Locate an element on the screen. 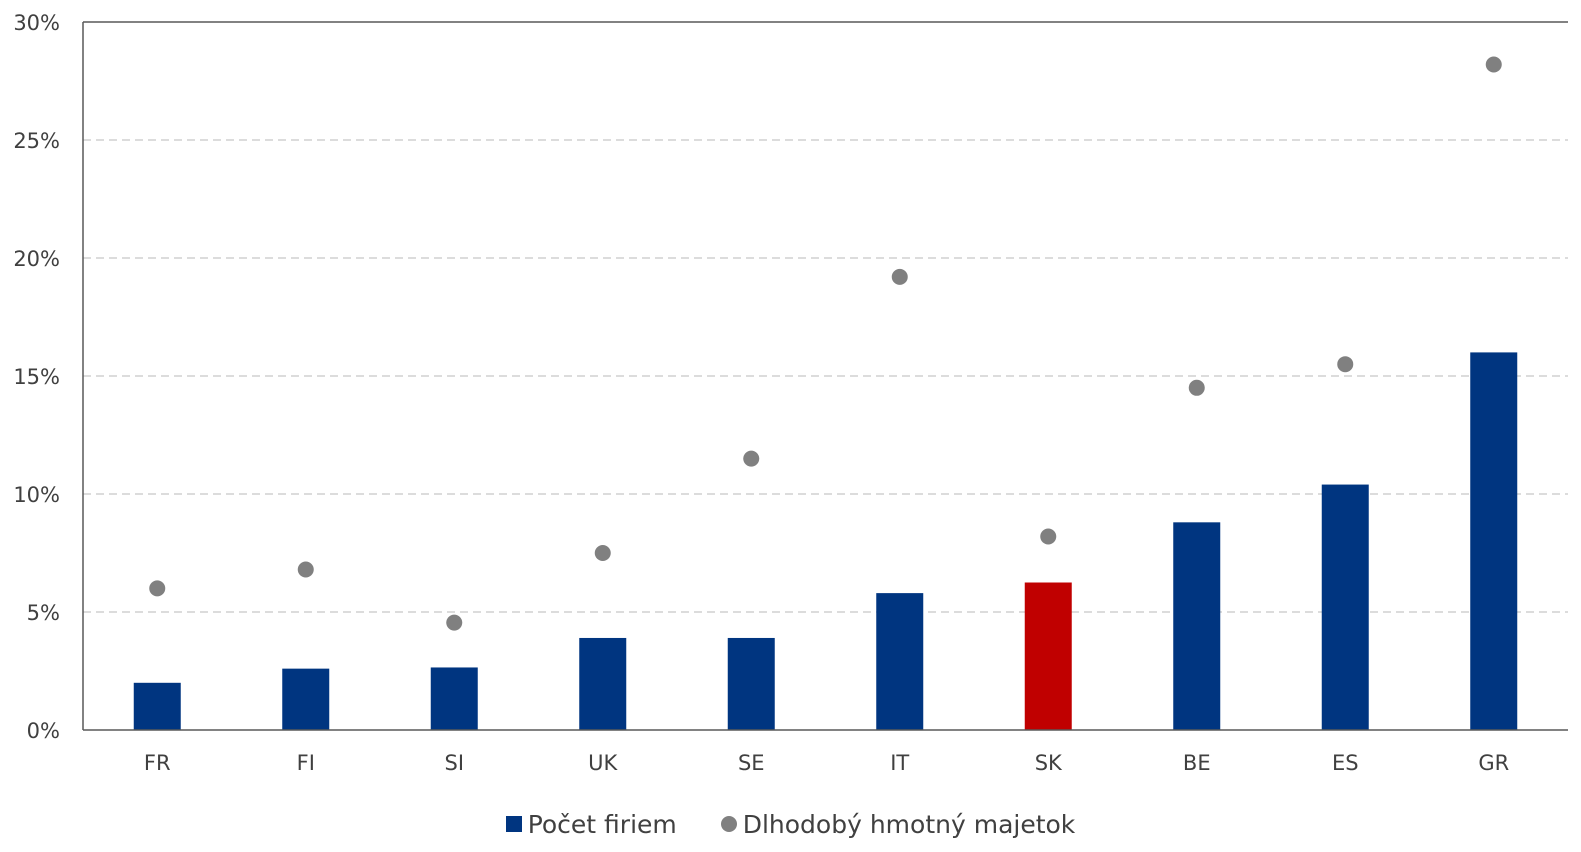 Image resolution: width=1581 pixels, height=852 pixels. dot-GR is located at coordinates (1493, 64).